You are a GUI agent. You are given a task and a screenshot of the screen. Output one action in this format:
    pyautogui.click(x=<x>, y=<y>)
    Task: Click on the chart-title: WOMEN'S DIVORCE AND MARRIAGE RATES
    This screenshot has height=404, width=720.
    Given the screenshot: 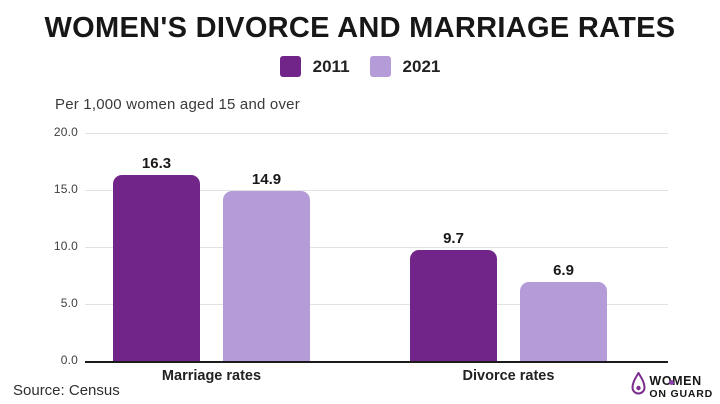 What is the action you would take?
    pyautogui.click(x=360, y=28)
    